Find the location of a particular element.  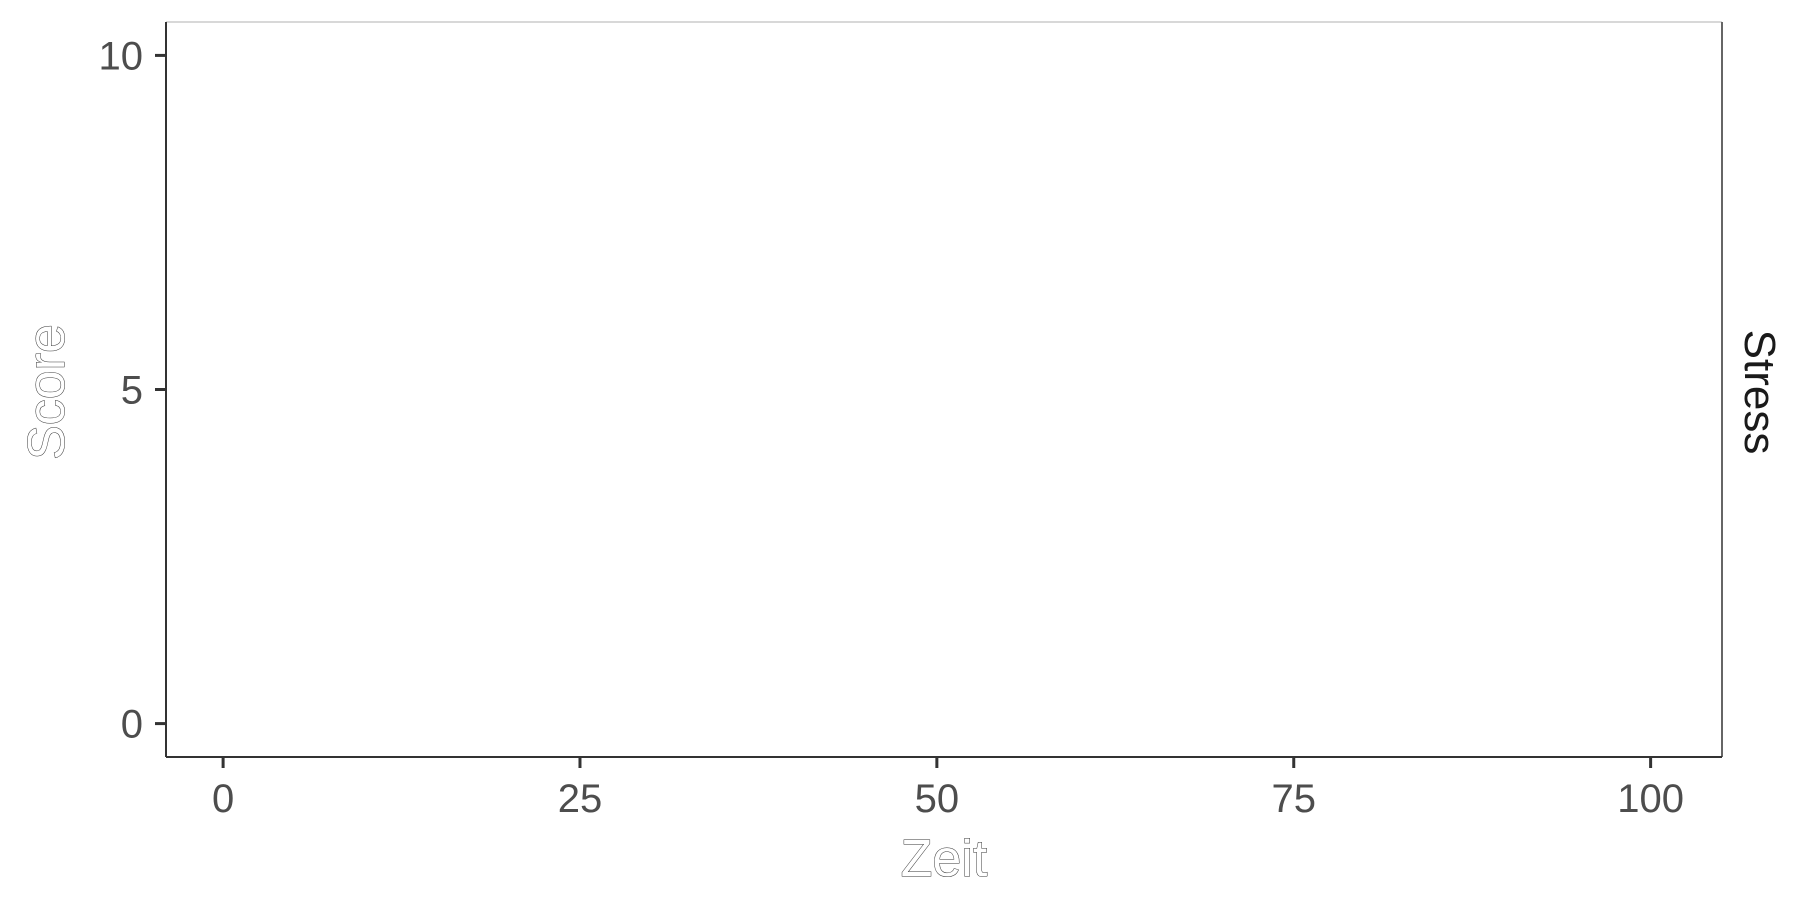

y-axis: 0 5 10 is located at coordinates (132, 390).